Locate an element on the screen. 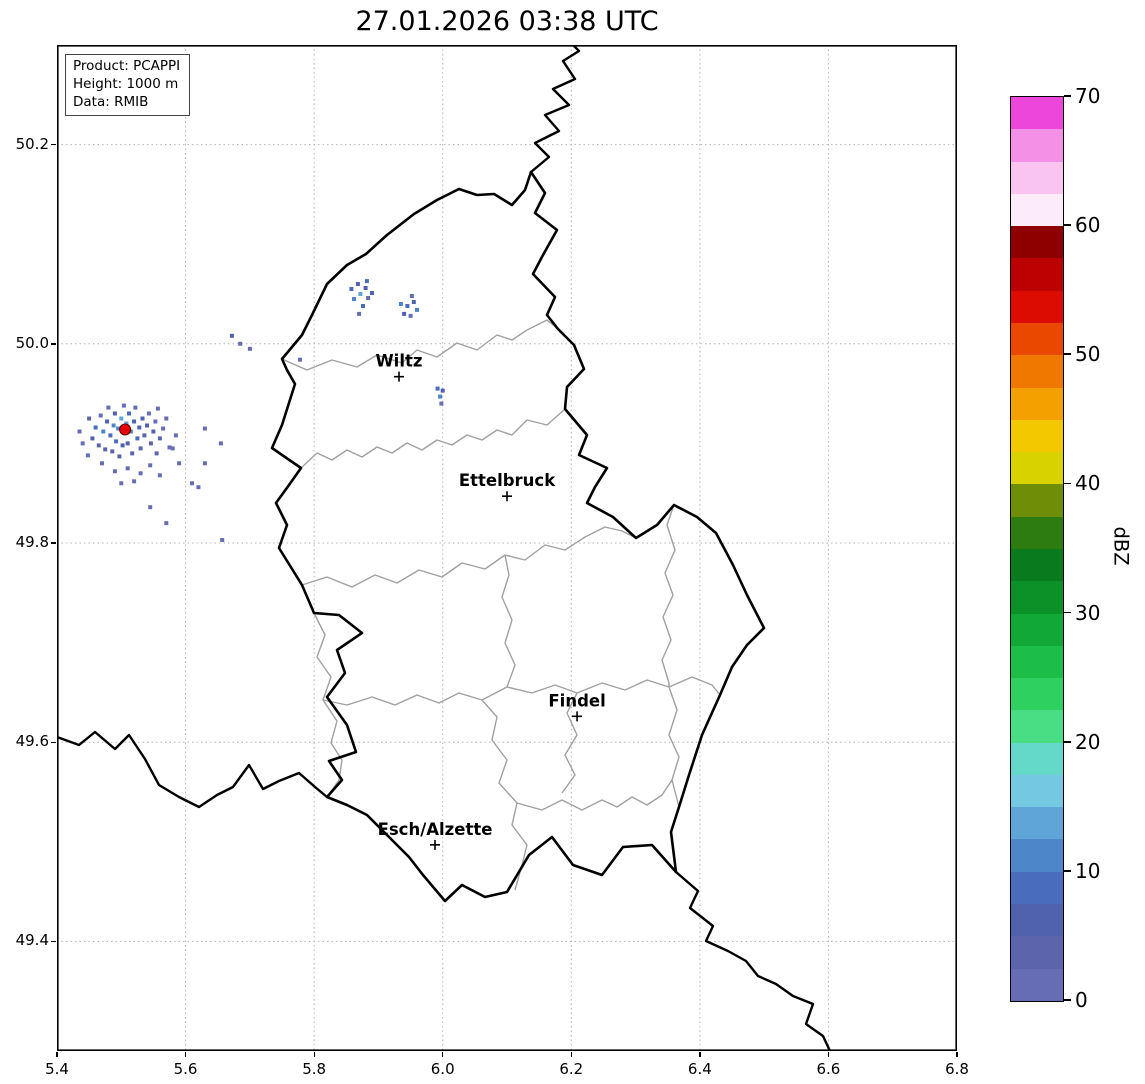  colorbar-axis-label: dBZ is located at coordinates (1121, 546).